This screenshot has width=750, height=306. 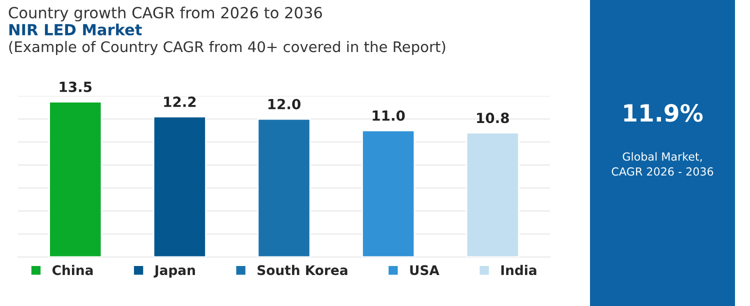 I want to click on text: (Example of Country CAGR from 40+ covered in the Report), so click(x=227, y=48).